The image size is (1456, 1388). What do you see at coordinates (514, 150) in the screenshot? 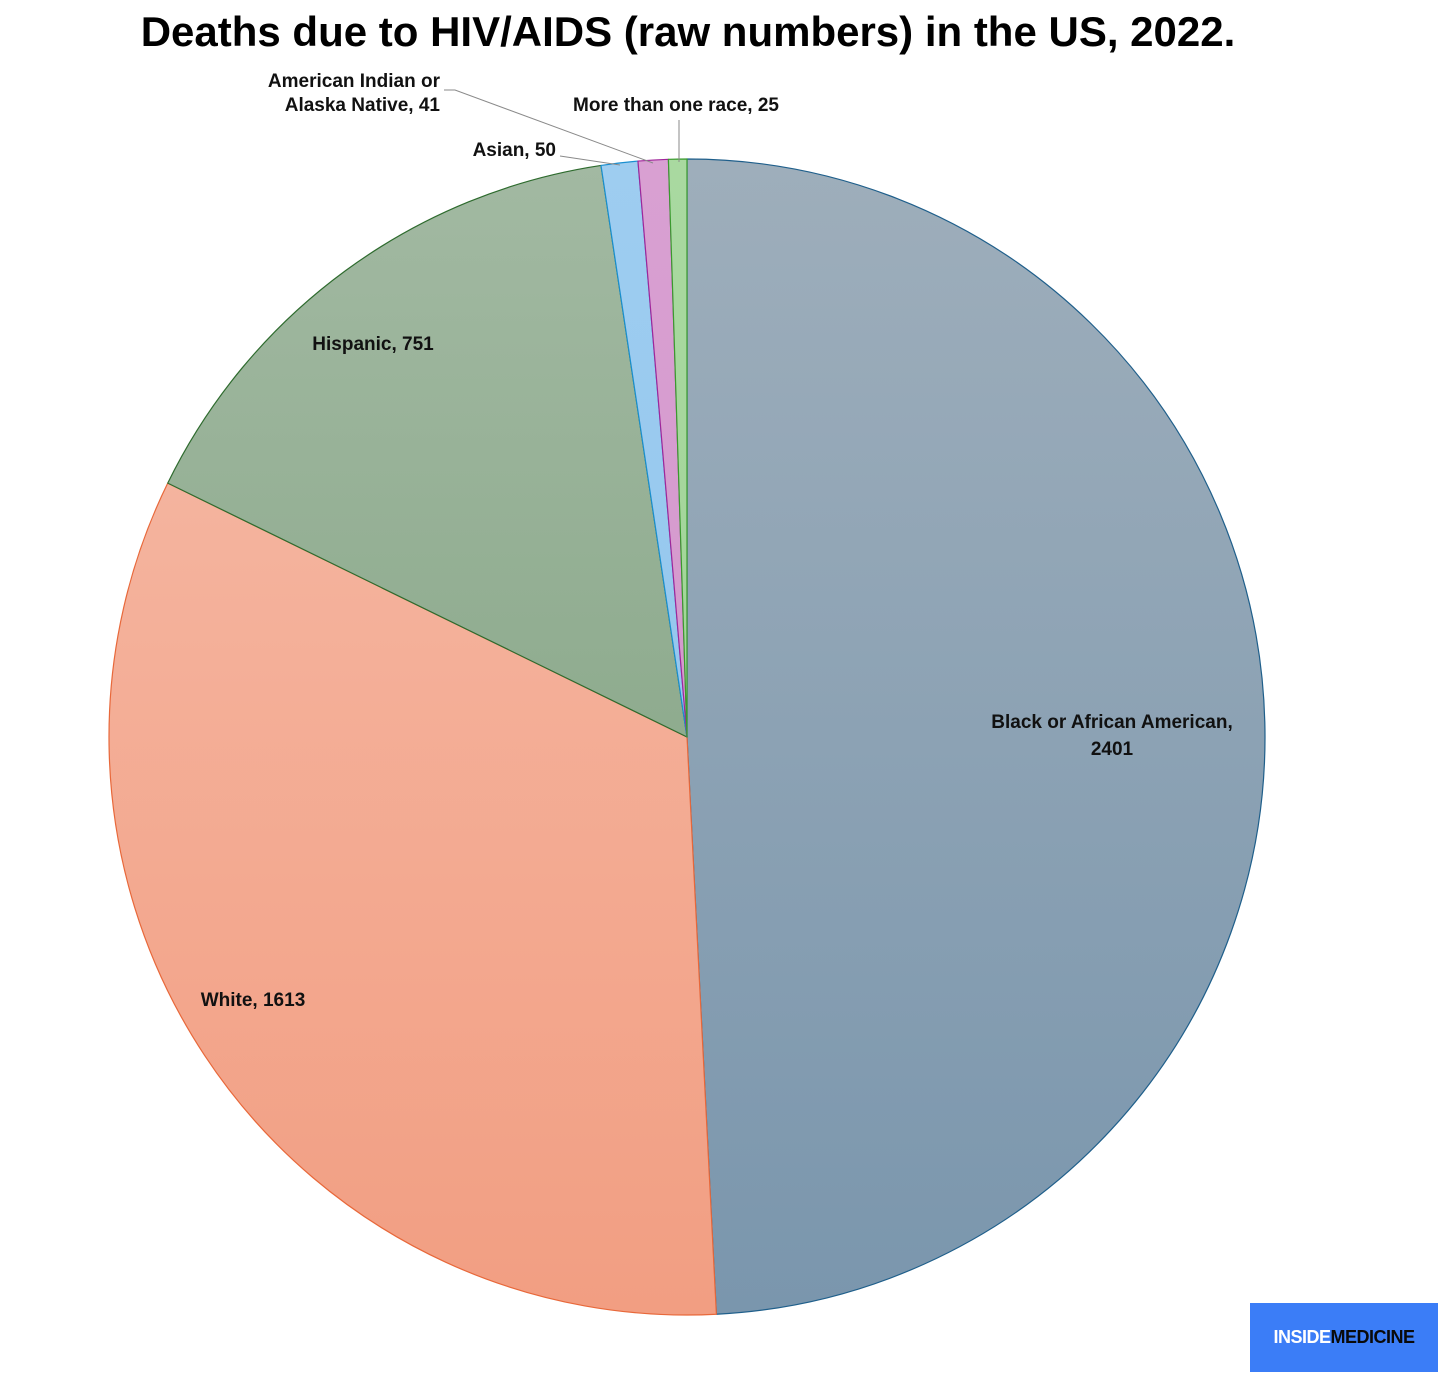
I see `slice-label-asian: Asian, 50` at bounding box center [514, 150].